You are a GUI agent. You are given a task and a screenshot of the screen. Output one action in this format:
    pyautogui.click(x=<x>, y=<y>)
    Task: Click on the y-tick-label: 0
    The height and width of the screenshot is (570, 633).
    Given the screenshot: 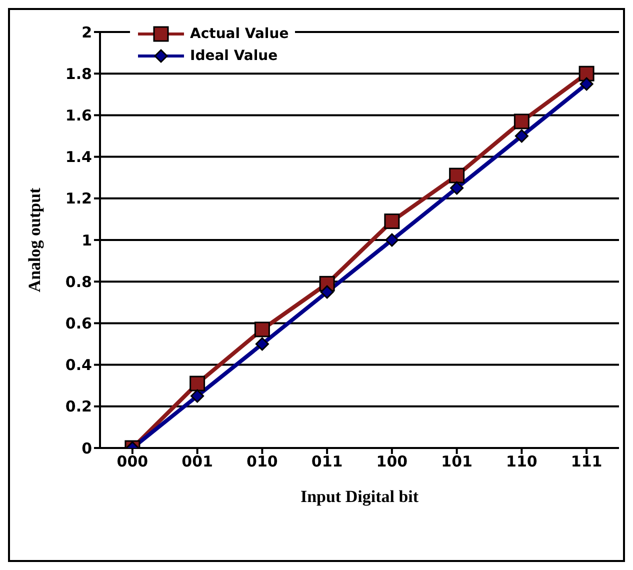 What is the action you would take?
    pyautogui.click(x=87, y=448)
    